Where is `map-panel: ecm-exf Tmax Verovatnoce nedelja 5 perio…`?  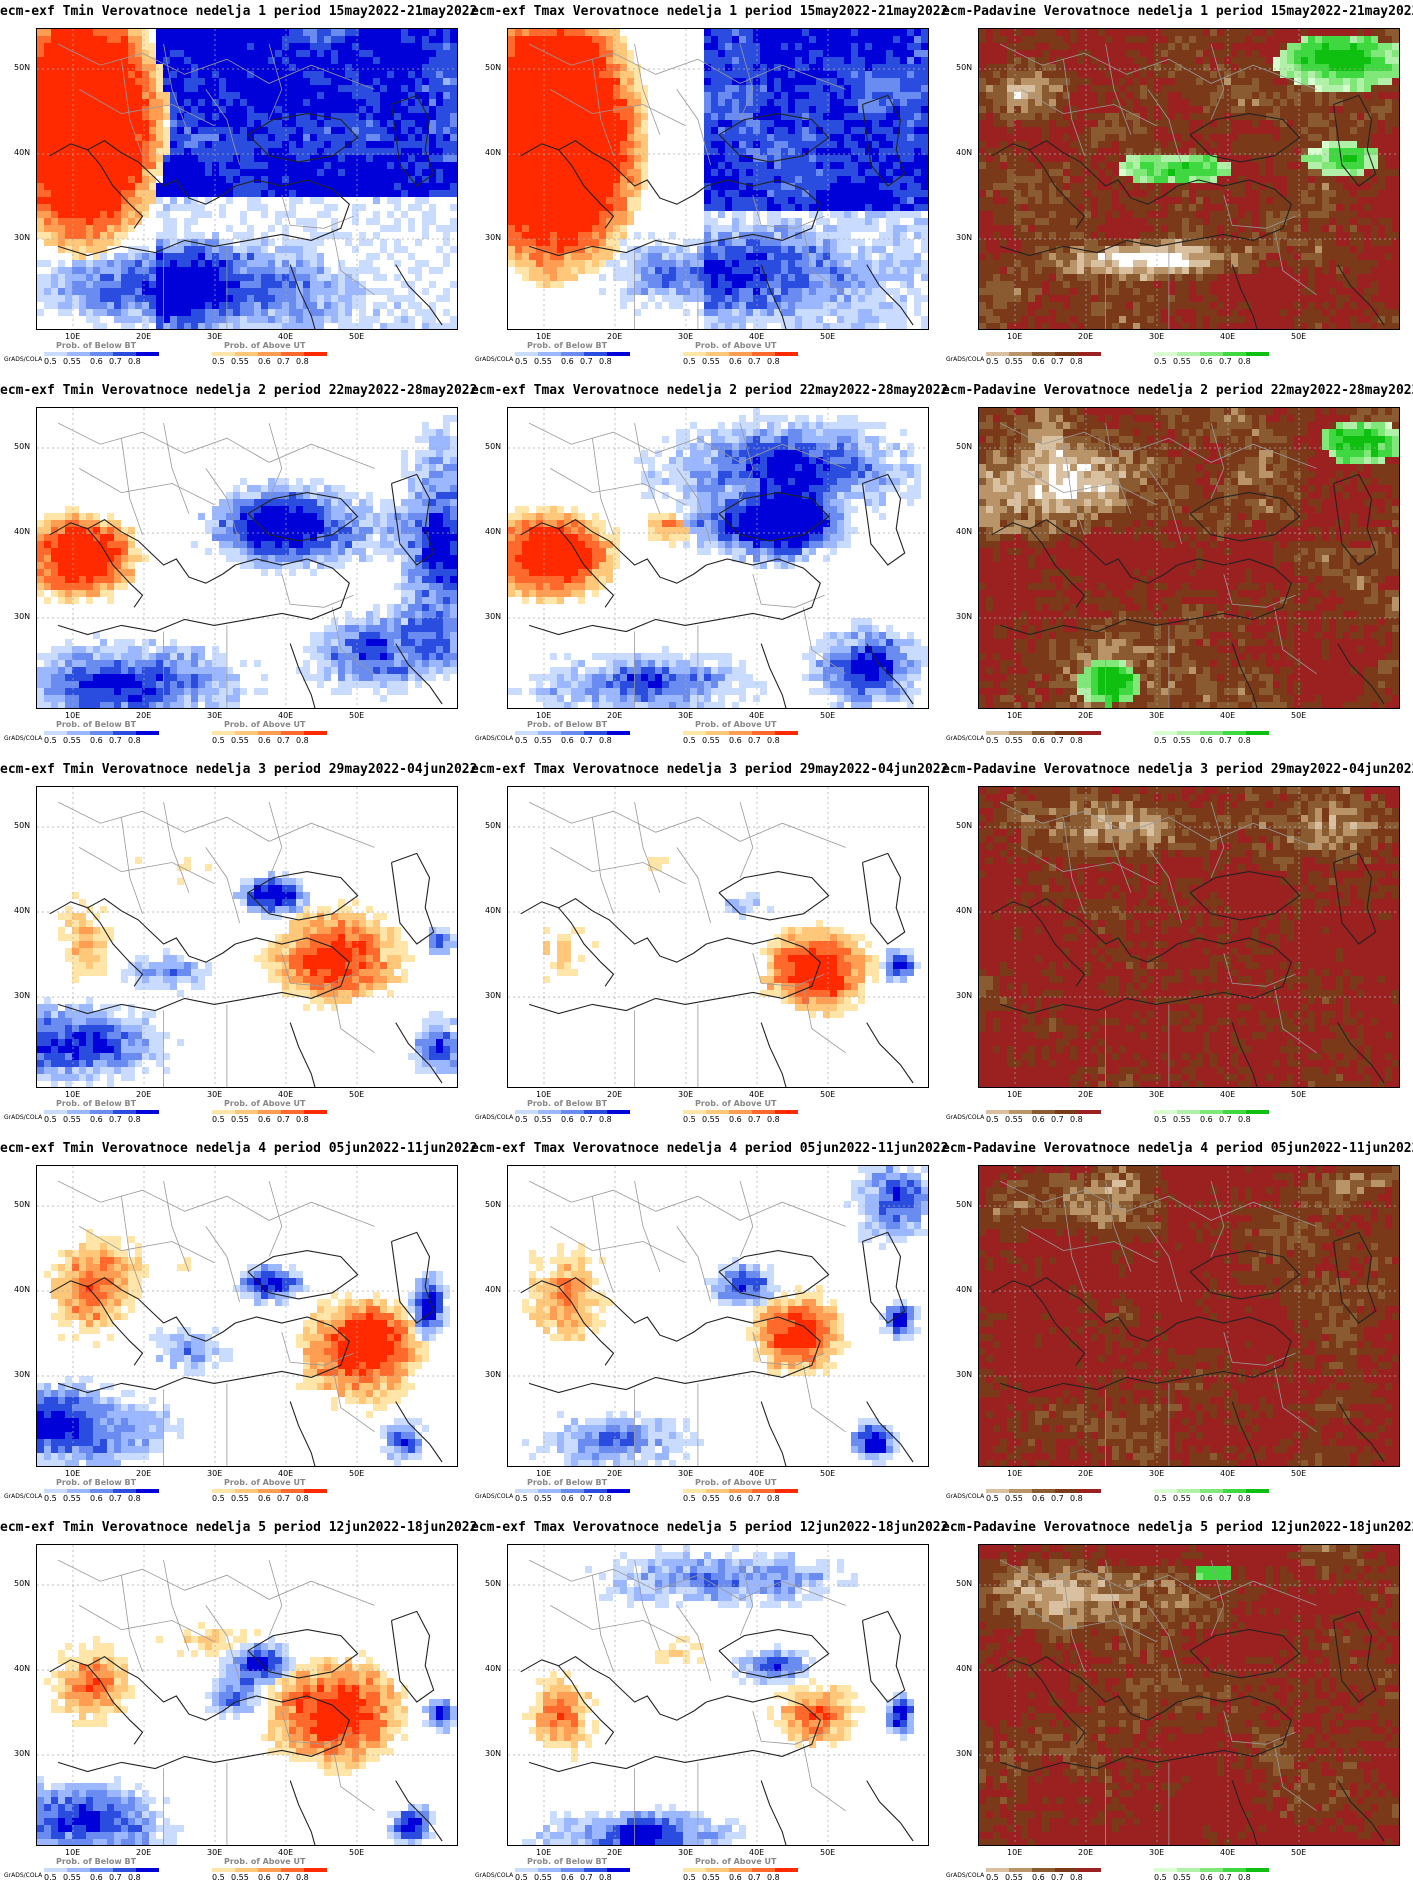
map-panel: ecm-exf Tmax Verovatnoce nedelja 5 perio… is located at coordinates (709, 1705).